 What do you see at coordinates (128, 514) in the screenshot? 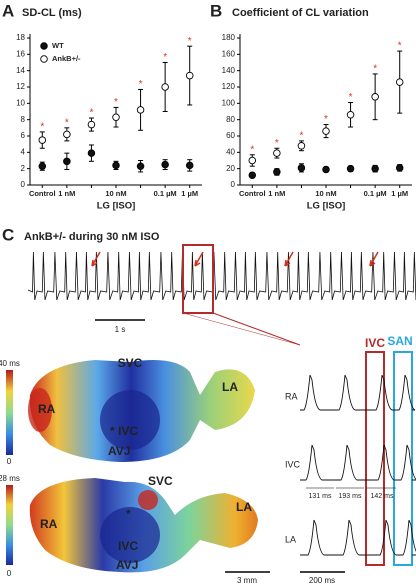
I see `map-label: *` at bounding box center [128, 514].